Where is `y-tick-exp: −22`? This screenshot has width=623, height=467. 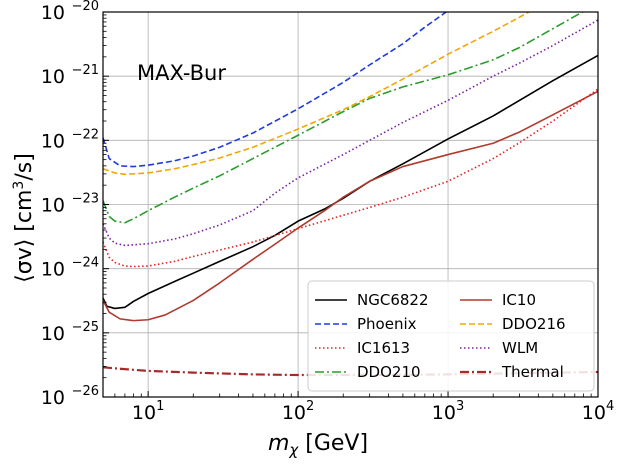
y-tick-exp: −22 is located at coordinates (85, 134).